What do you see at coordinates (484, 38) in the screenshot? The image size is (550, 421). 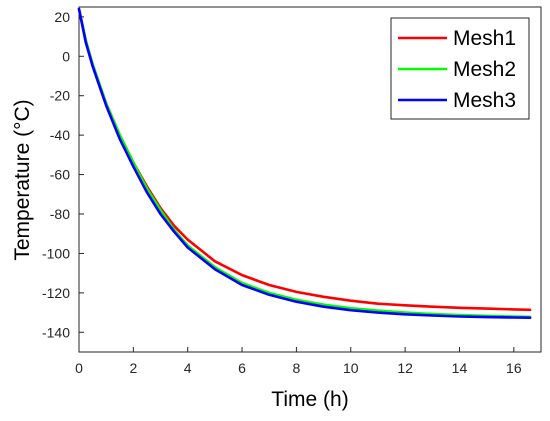 I see `legend-label-mesh1: Mesh1` at bounding box center [484, 38].